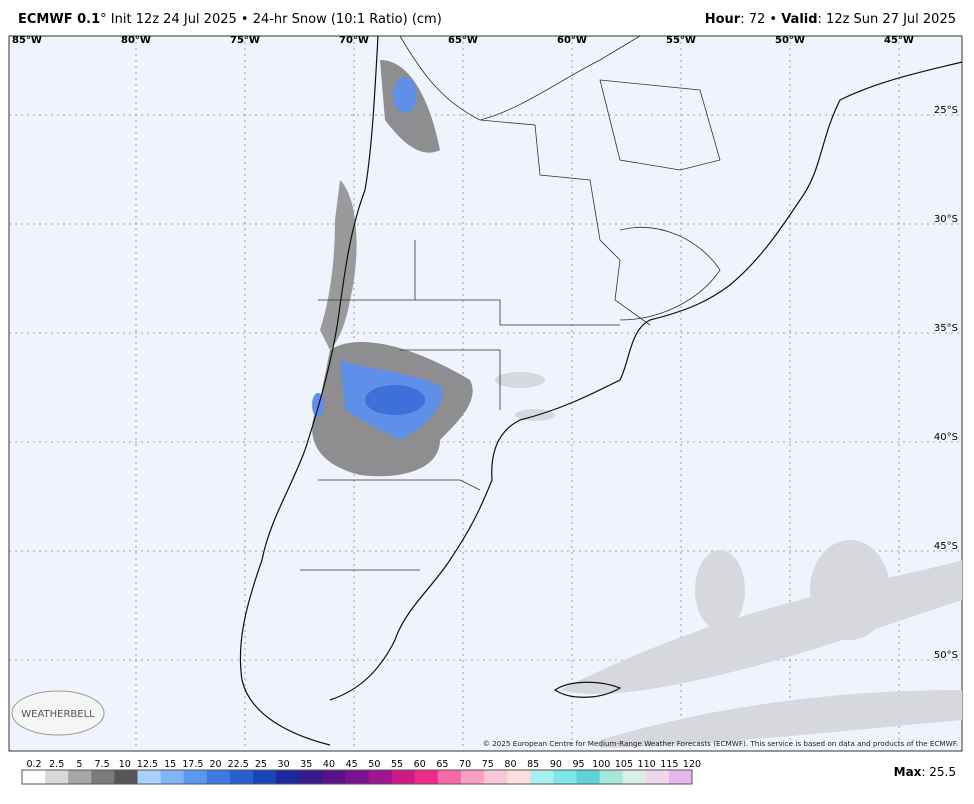  Describe the element at coordinates (946, 546) in the screenshot. I see `latitude-label: 45°S` at that location.